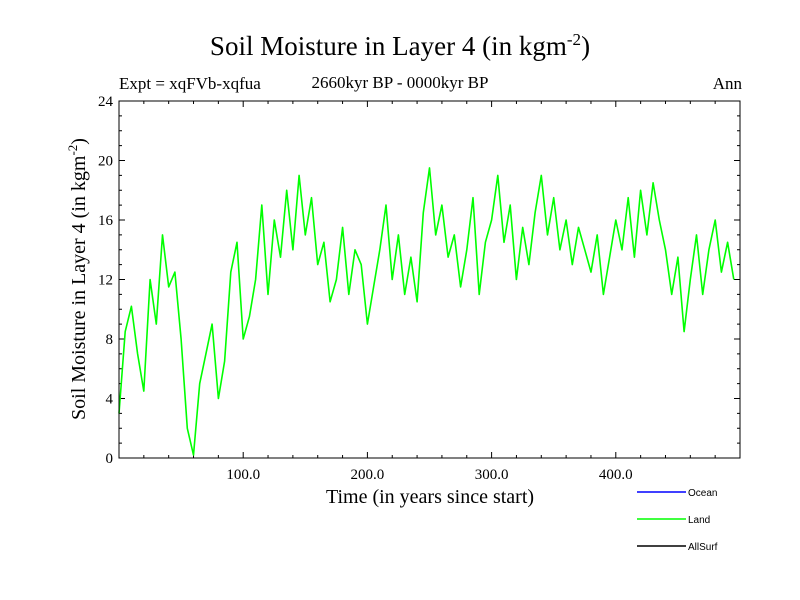 Image resolution: width=800 pixels, height=600 pixels. I want to click on x-tick-label: 400.0, so click(616, 475).